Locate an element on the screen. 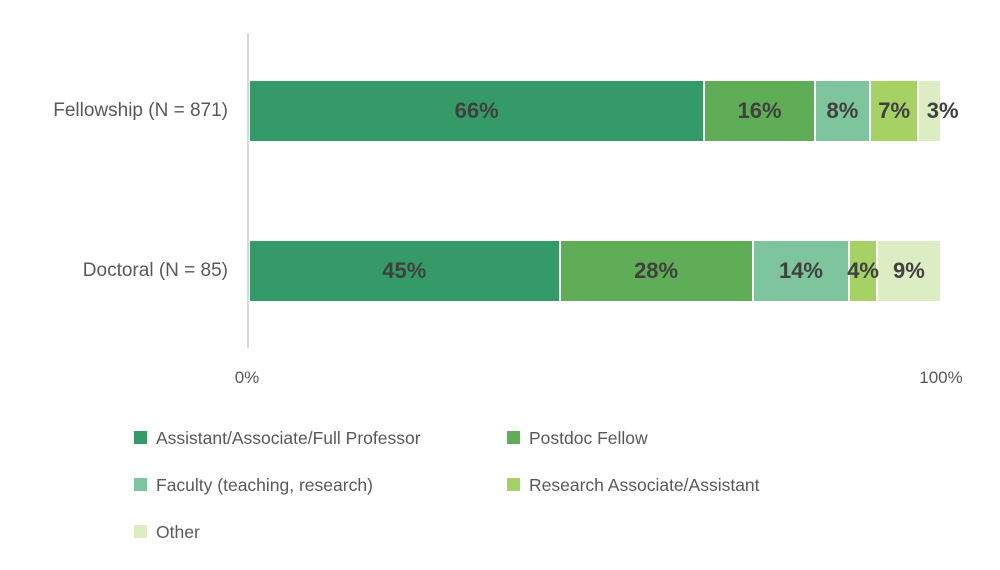  legend-label: Faculty (teaching, research) is located at coordinates (264, 485).